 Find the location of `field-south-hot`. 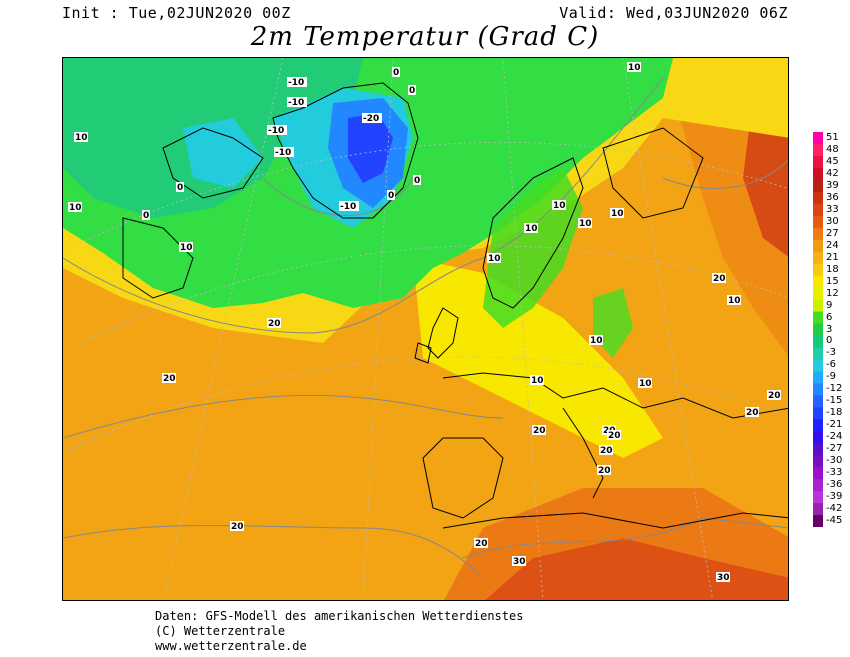

field-south-hot is located at coordinates (636, 569).